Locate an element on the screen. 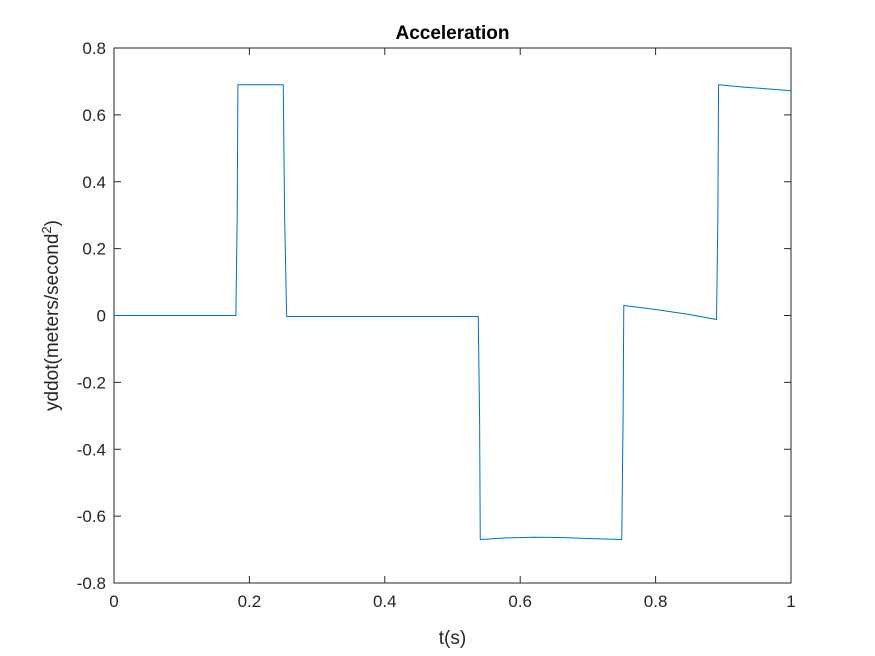 The image size is (875, 656). y-tick-label: -0.4 is located at coordinates (91, 449).